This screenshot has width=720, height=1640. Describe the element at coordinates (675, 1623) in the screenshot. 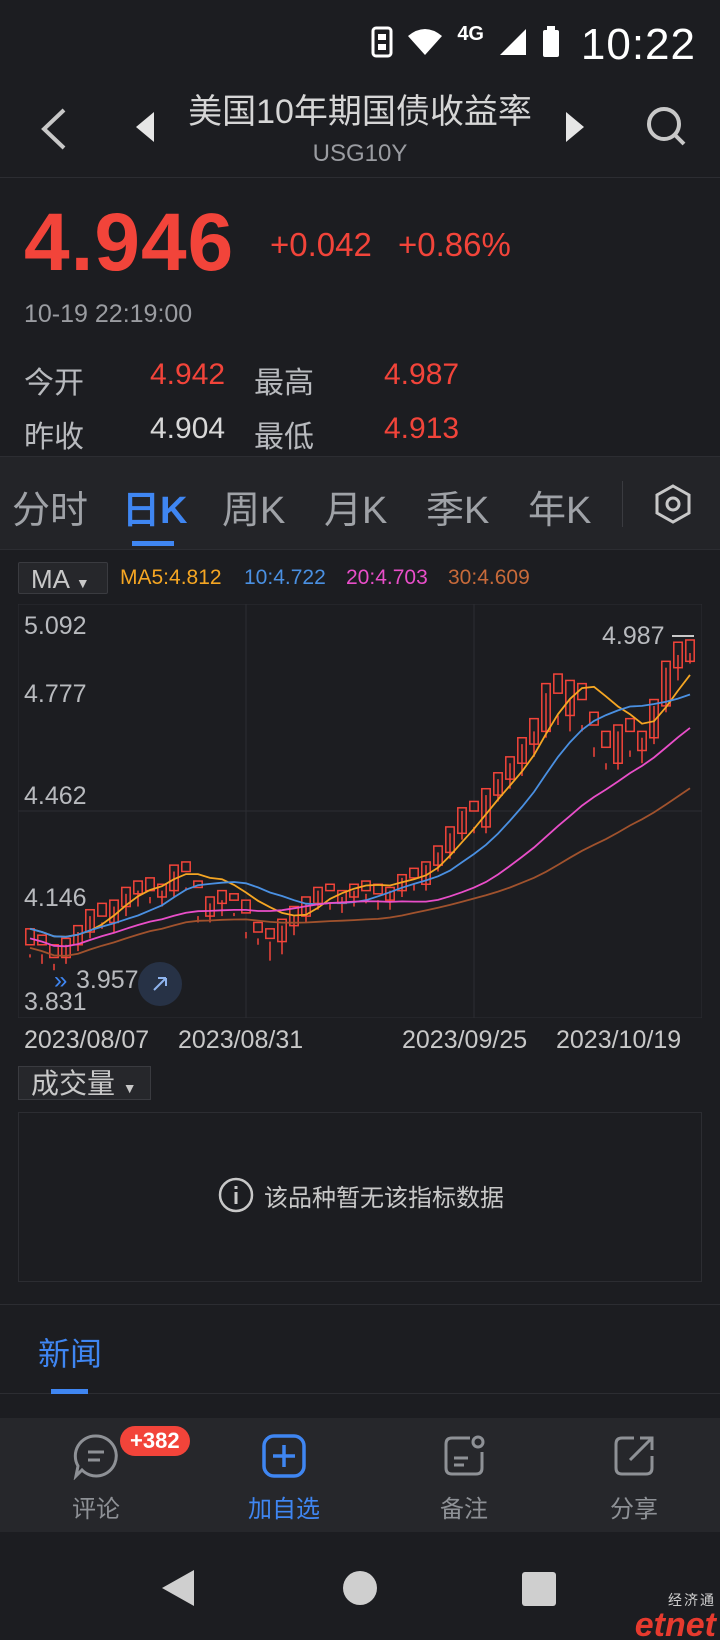

I see `watermark-logo: etnet` at that location.